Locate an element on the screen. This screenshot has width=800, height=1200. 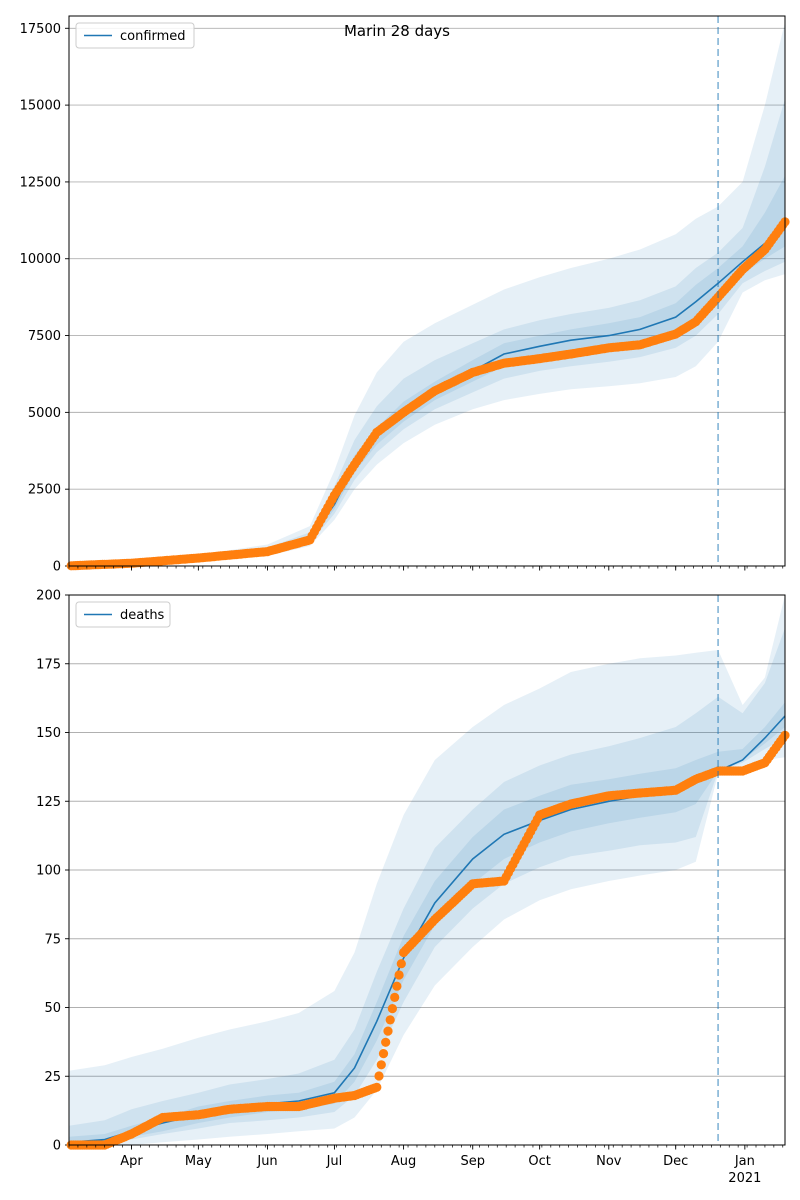
x-tick-label: Jul is located at coordinates (334, 1161).